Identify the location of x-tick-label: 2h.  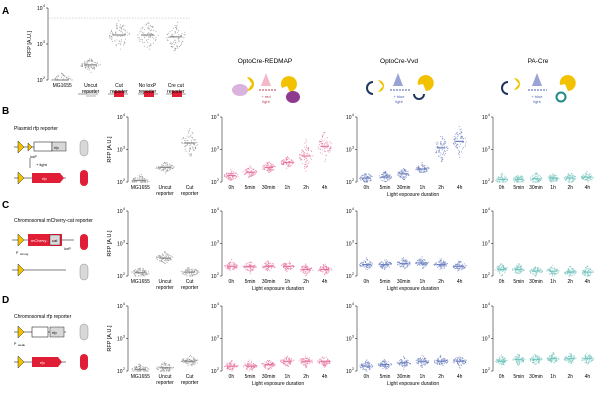
(570, 188).